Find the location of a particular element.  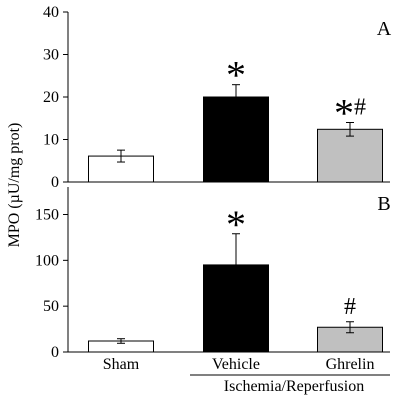

x-tick-label-sham: Sham is located at coordinates (121, 364).